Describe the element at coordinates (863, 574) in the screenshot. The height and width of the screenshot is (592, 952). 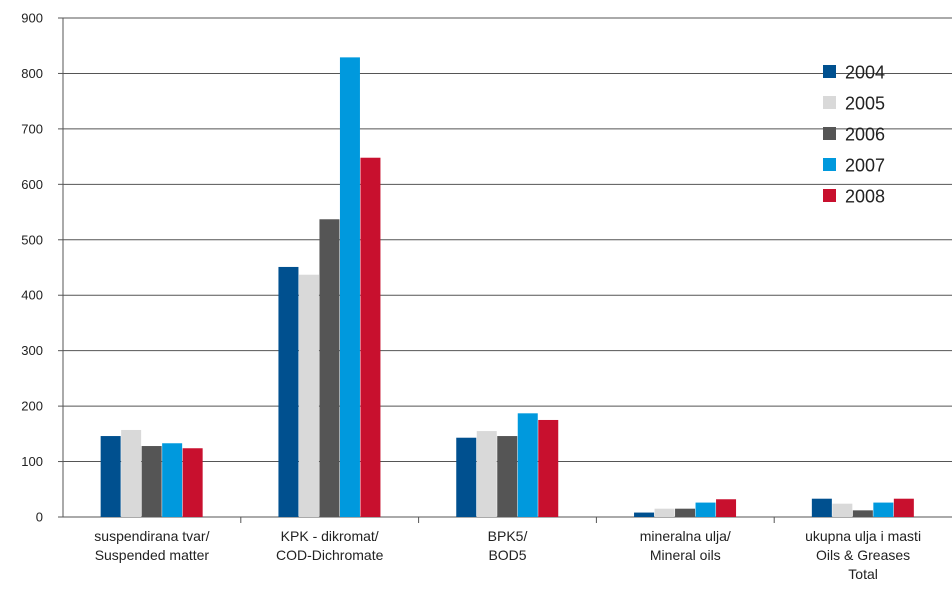
I see `category-label: Total` at that location.